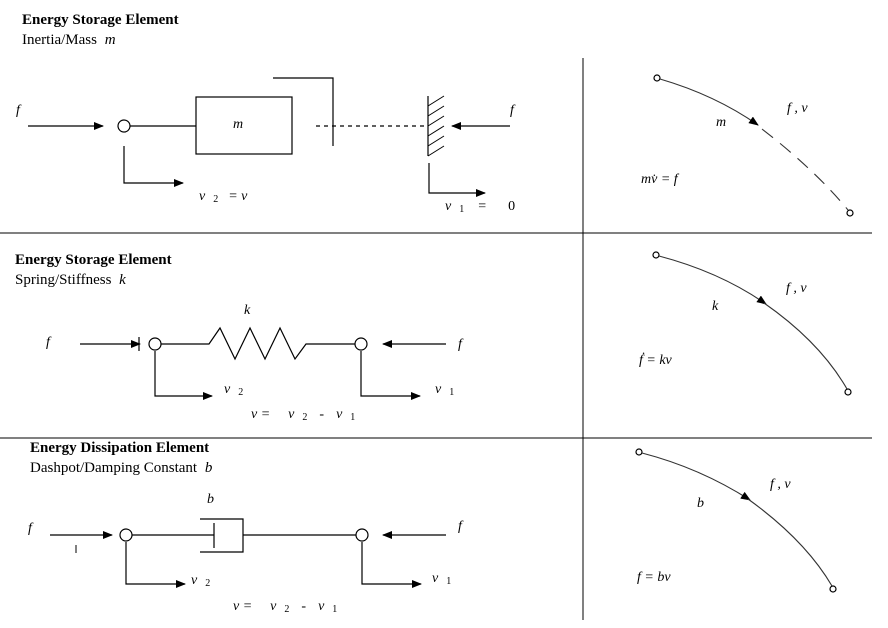 This screenshot has height=628, width=888. What do you see at coordinates (436, 126) in the screenshot?
I see `ground-hatch` at bounding box center [436, 126].